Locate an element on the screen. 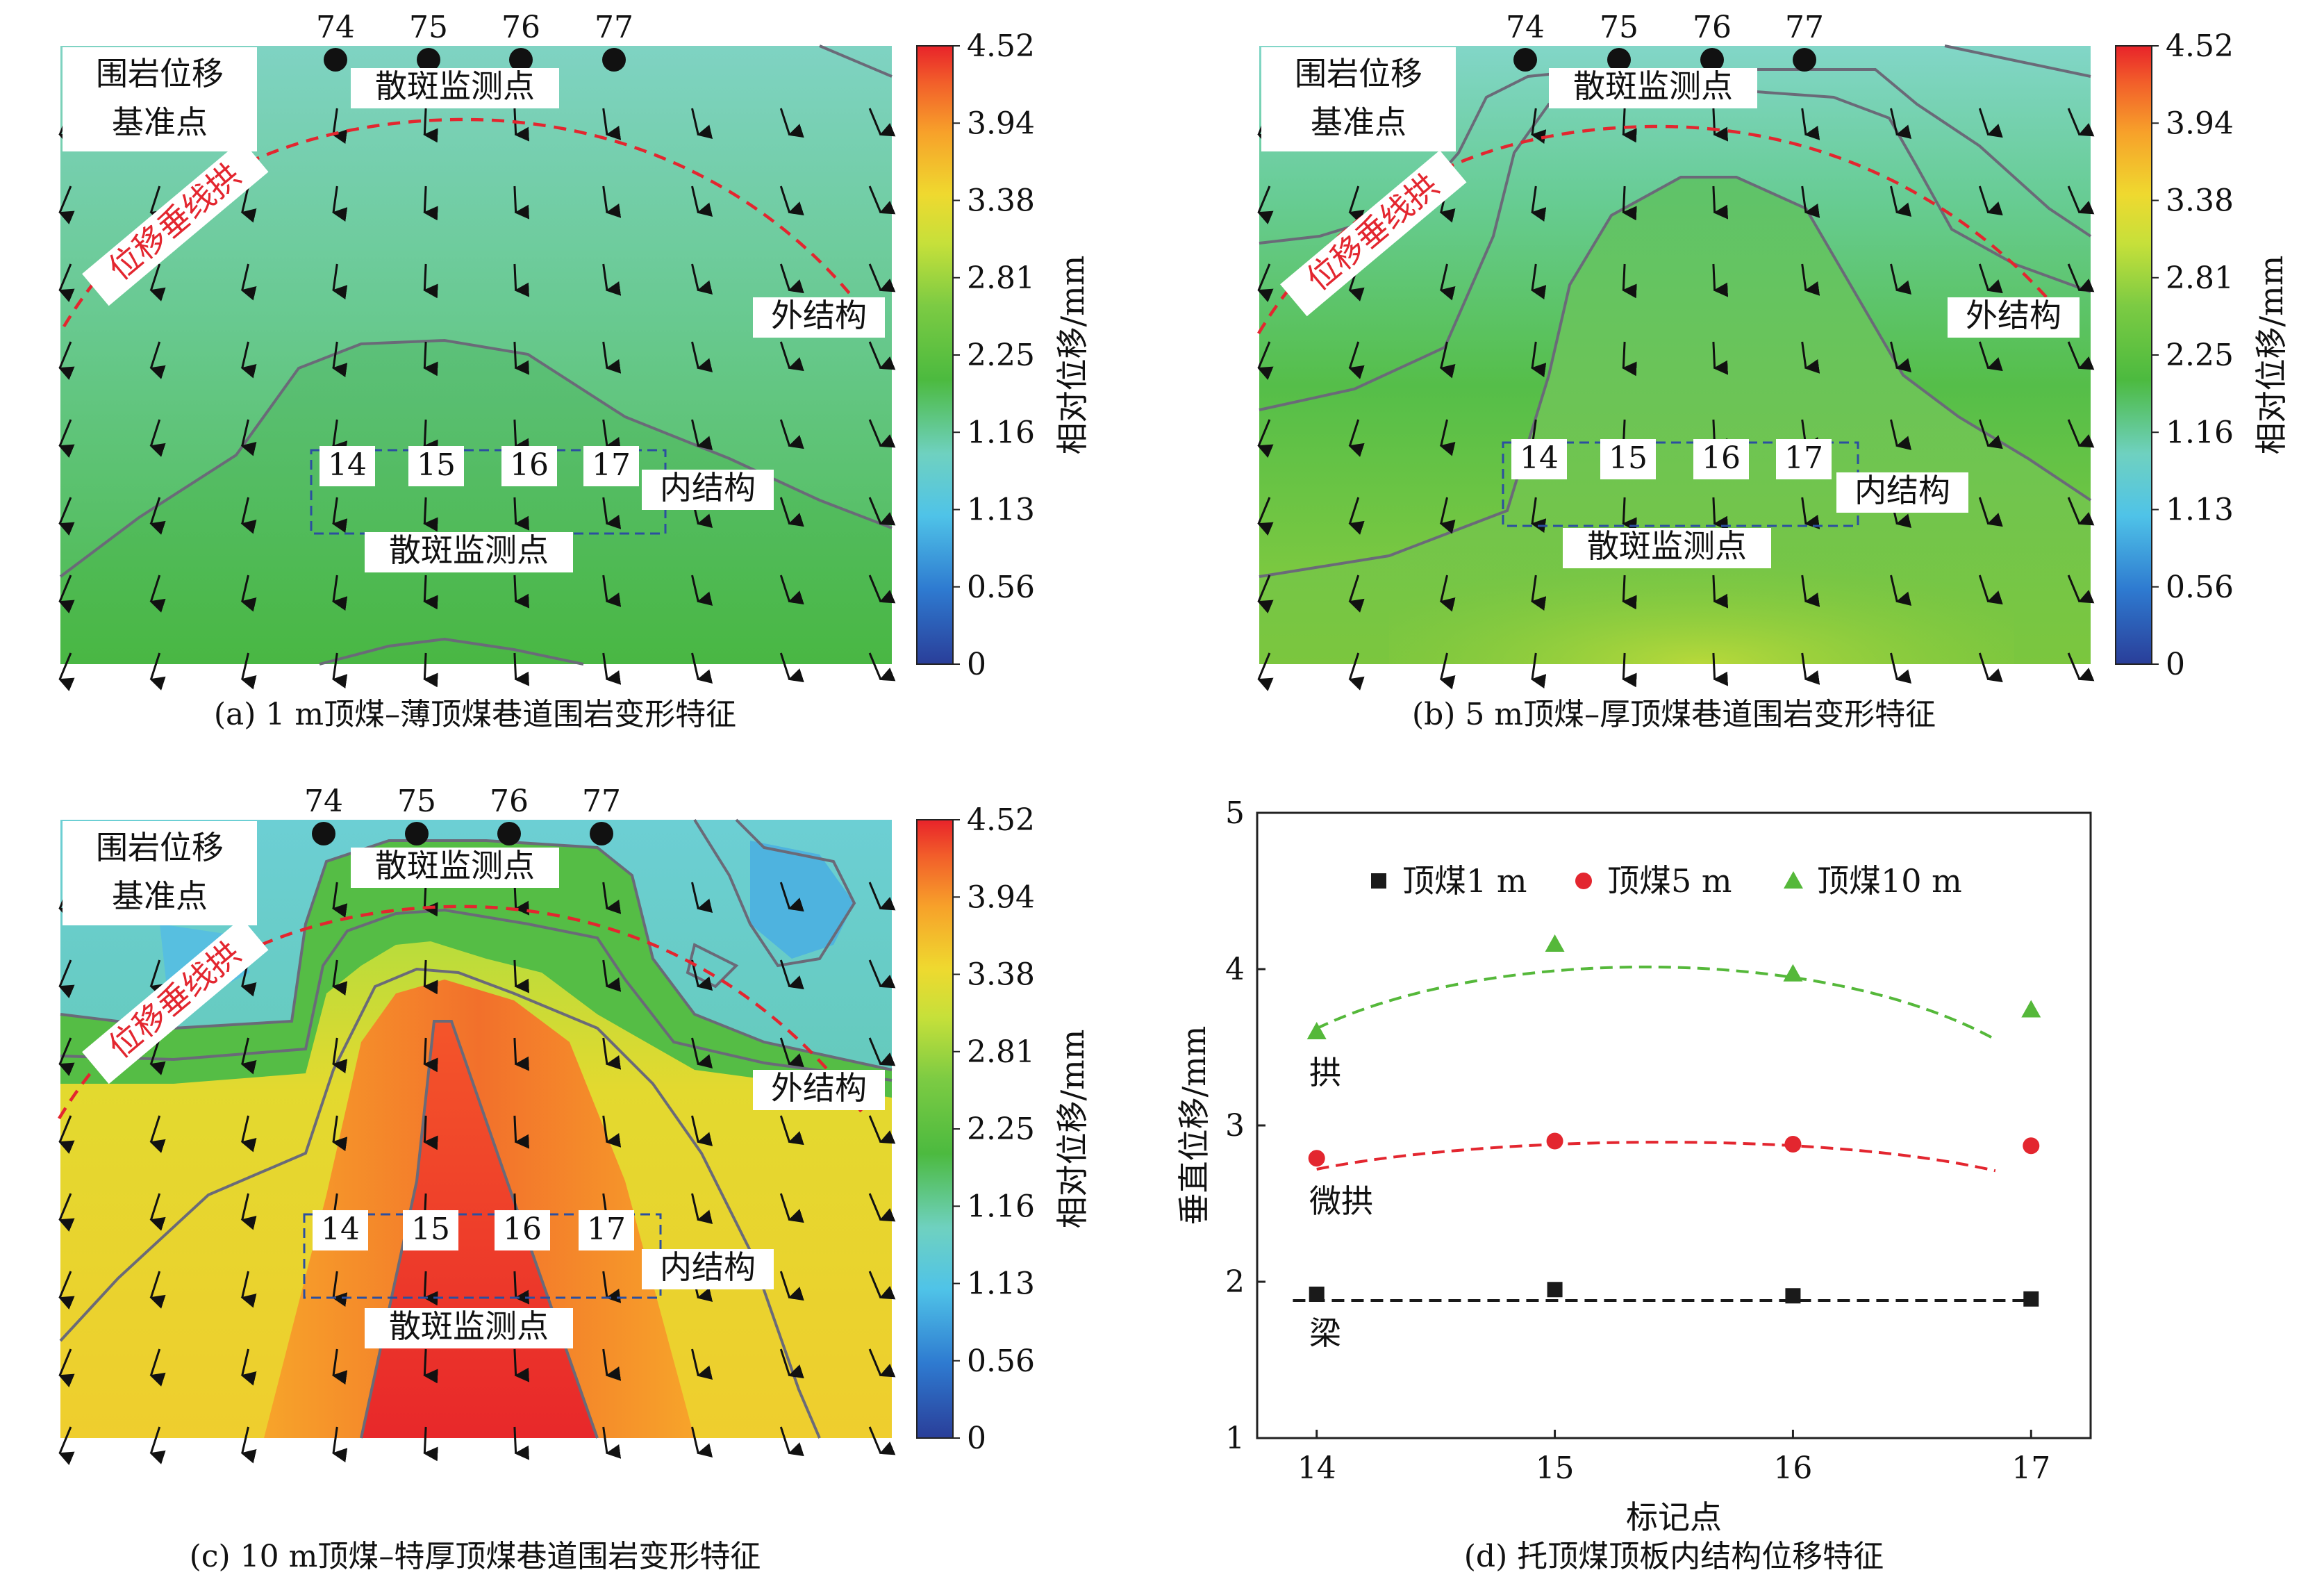 This screenshot has height=1577, width=2324. monitoring-point-label: 74 is located at coordinates (1525, 28).